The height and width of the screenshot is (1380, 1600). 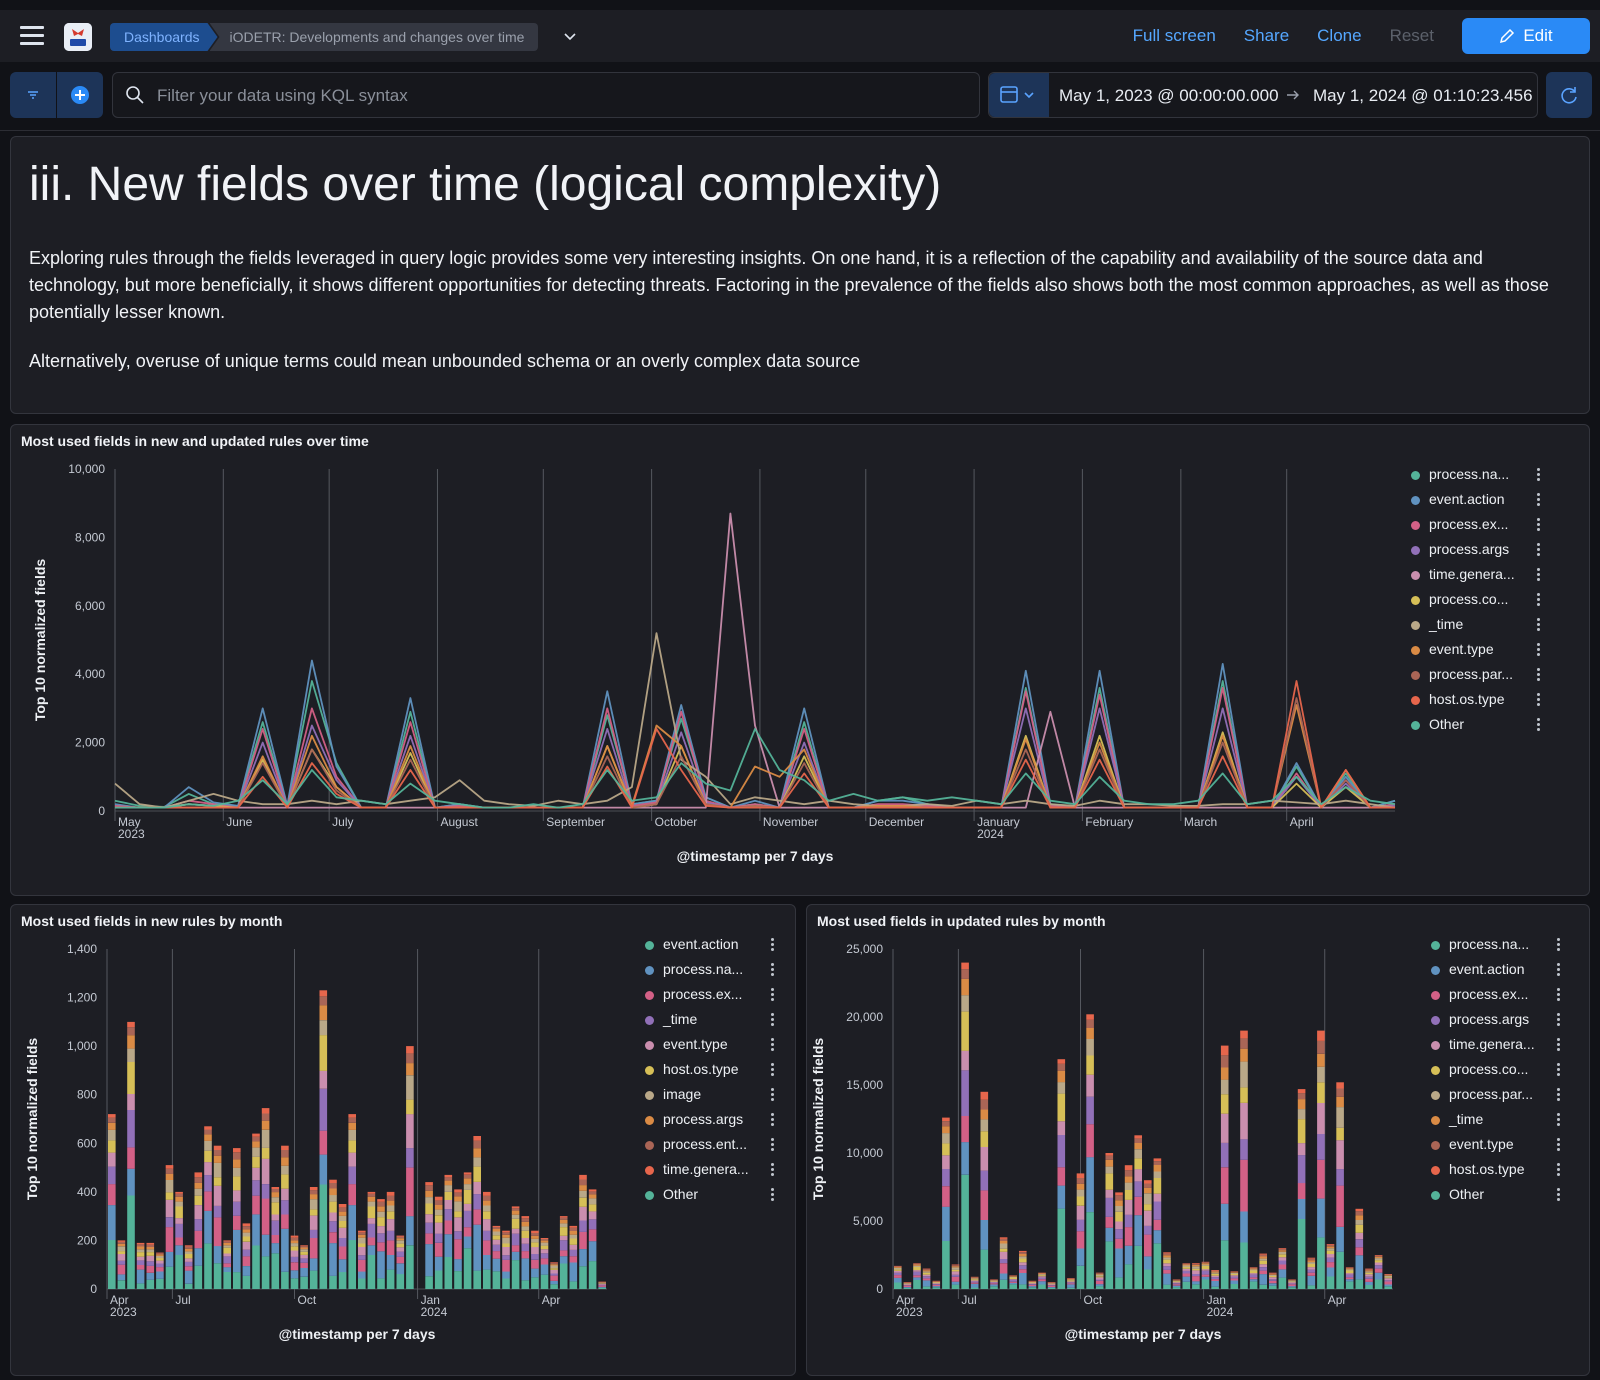 What do you see at coordinates (164, 37) in the screenshot?
I see `breadcrumb-dashboards: Dashboards` at bounding box center [164, 37].